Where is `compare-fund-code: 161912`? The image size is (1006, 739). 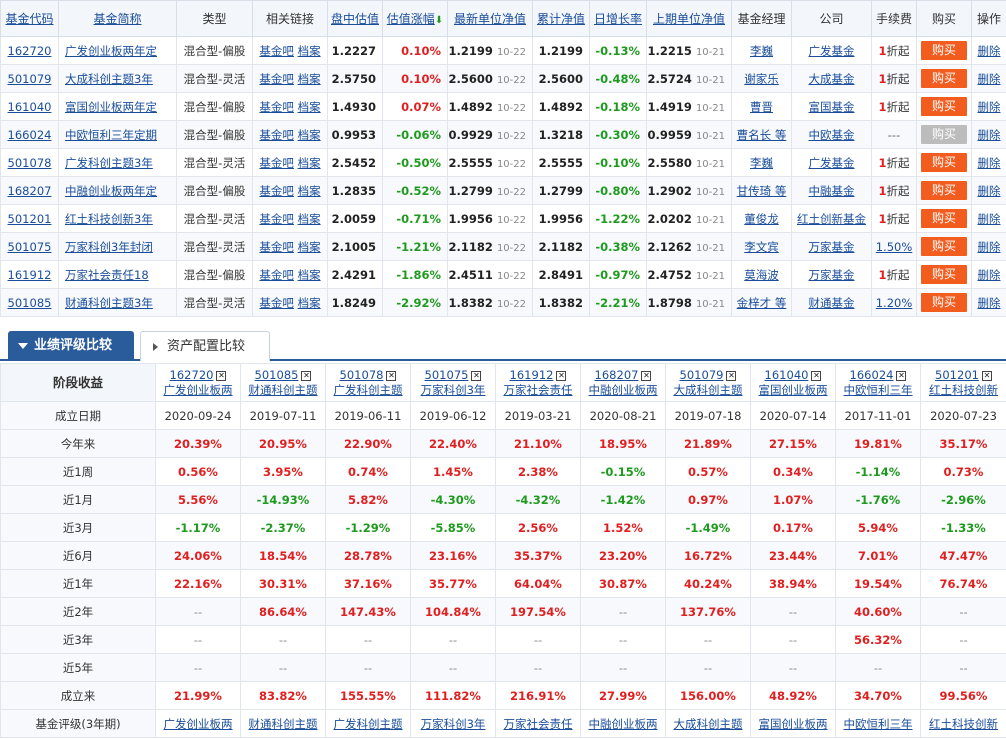
compare-fund-code: 161912 is located at coordinates (531, 374).